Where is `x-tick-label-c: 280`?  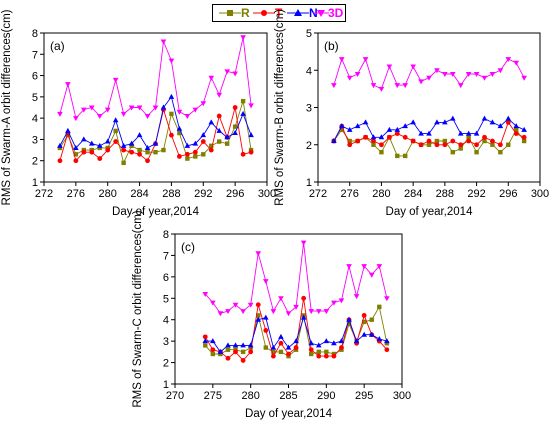
x-tick-label-c: 280 is located at coordinates (250, 396).